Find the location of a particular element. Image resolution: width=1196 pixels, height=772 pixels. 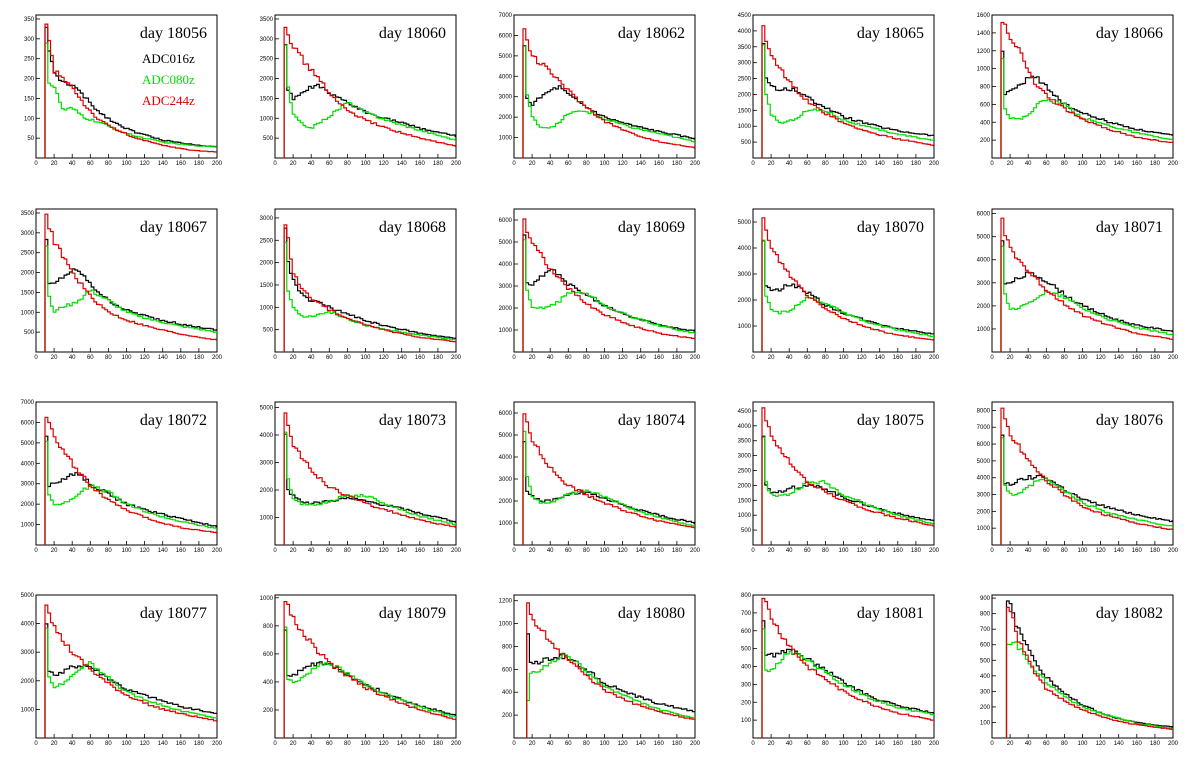

panel-title: day 18062 is located at coordinates (651, 33).